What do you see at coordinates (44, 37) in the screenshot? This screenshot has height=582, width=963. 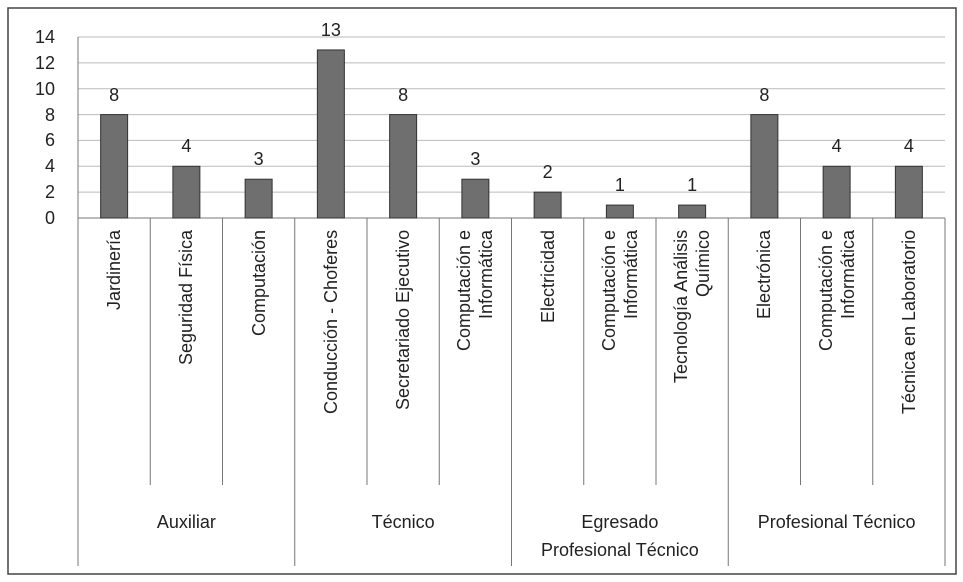 I see `y-tick-label: 14` at bounding box center [44, 37].